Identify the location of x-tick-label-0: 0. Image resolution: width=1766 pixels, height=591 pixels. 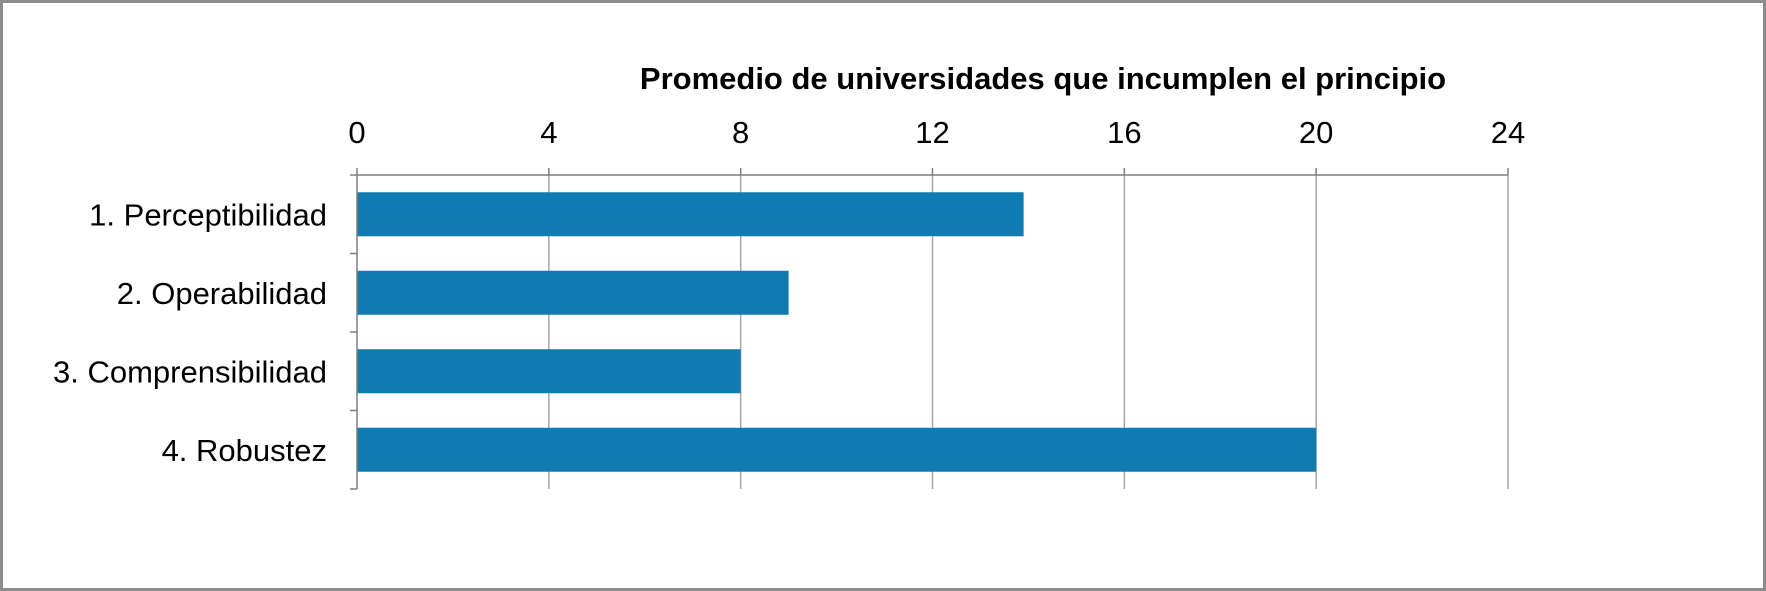
(356, 132).